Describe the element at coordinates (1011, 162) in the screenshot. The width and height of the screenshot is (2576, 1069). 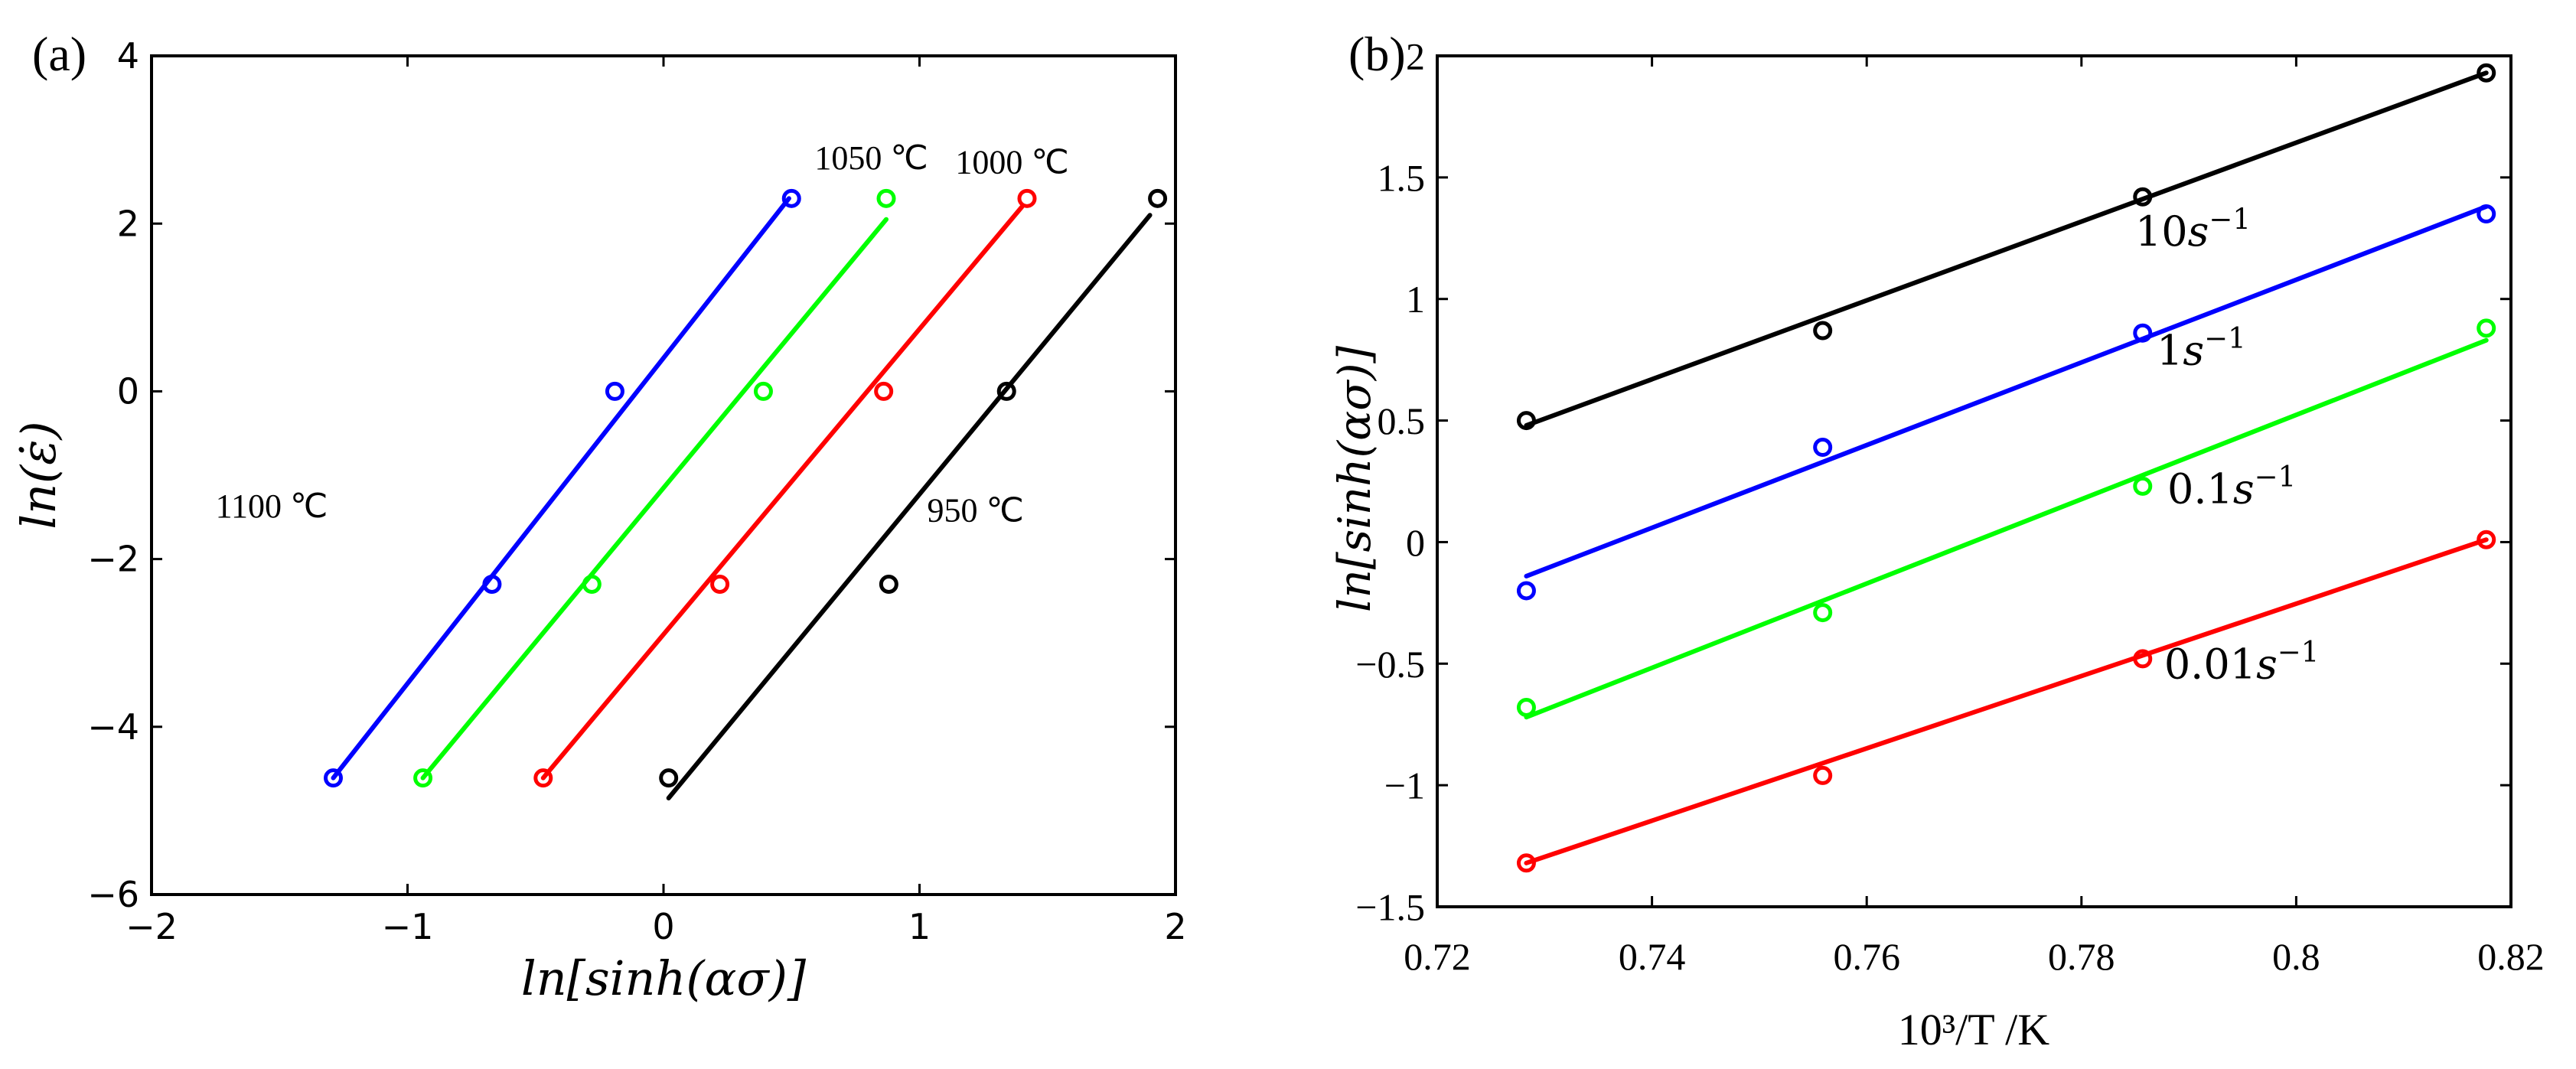
I see `series-label: 1000 ℃` at that location.